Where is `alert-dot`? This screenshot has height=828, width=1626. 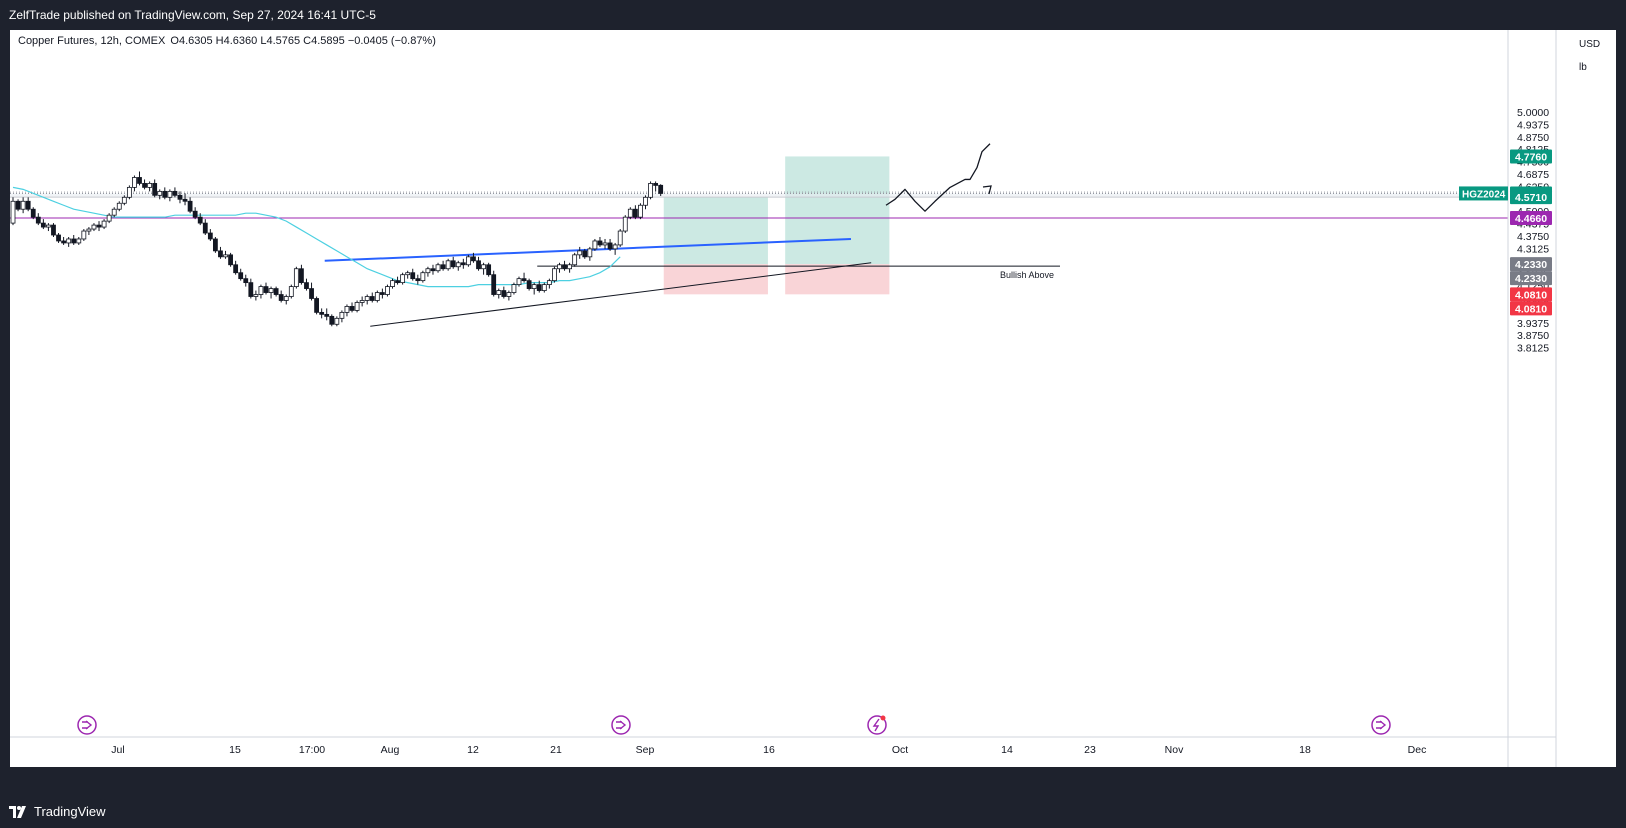 alert-dot is located at coordinates (883, 718).